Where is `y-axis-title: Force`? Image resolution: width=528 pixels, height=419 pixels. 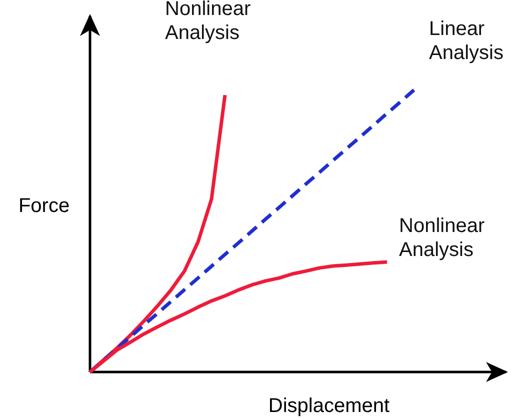
y-axis-title: Force is located at coordinates (44, 206).